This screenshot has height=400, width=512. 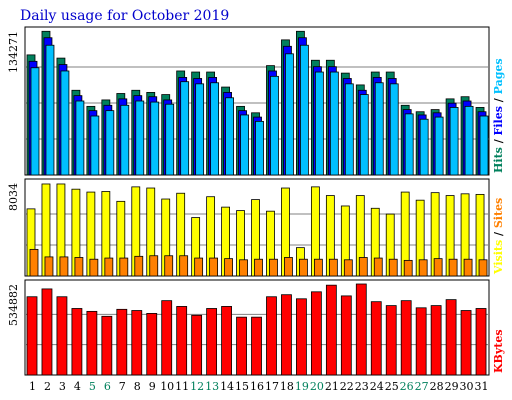 I want to click on legend-text: Visits / Sites, so click(x=498, y=236).